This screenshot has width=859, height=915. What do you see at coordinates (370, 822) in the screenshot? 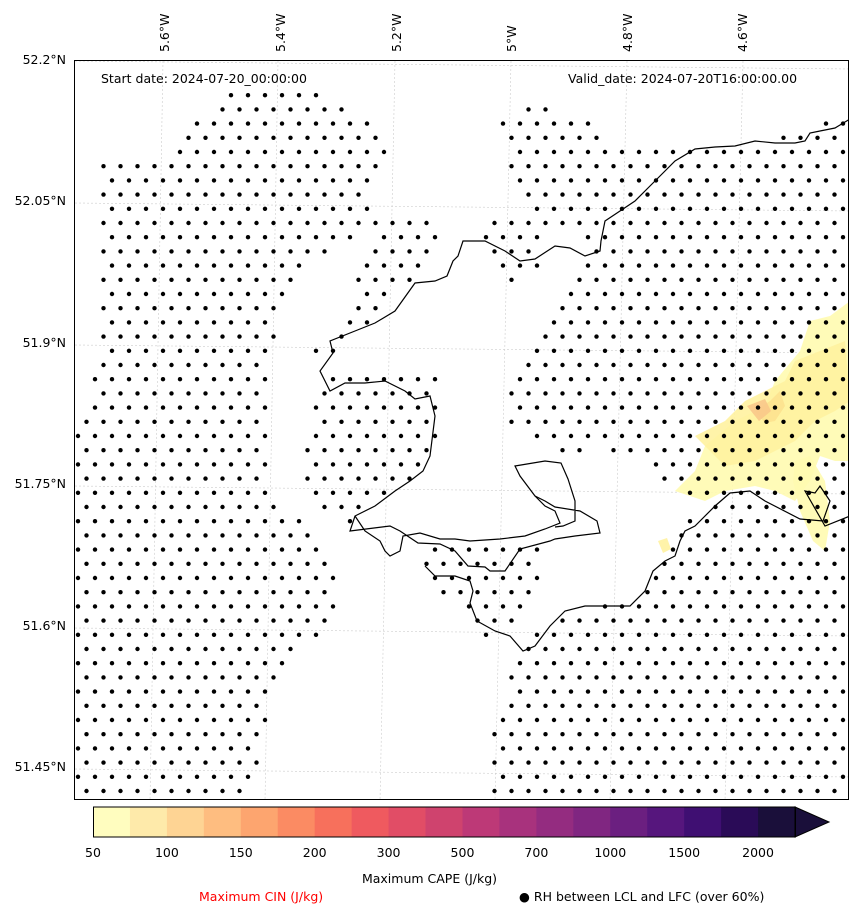
I see `colorbar-segment` at bounding box center [370, 822].